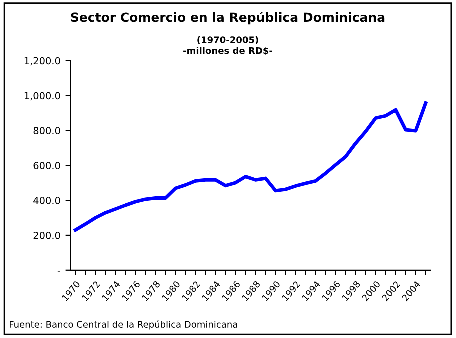  I want to click on y-tick-label: 400.0, so click(47, 200).